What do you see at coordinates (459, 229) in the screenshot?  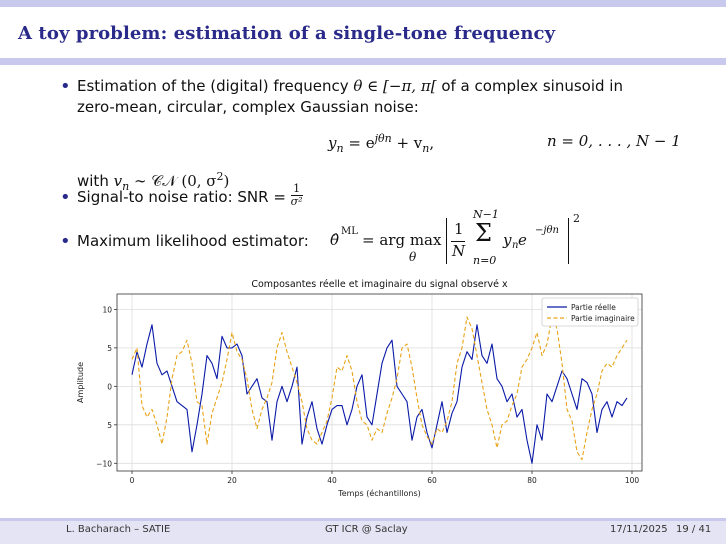 I see `ml-frac-num: 1` at bounding box center [459, 229].